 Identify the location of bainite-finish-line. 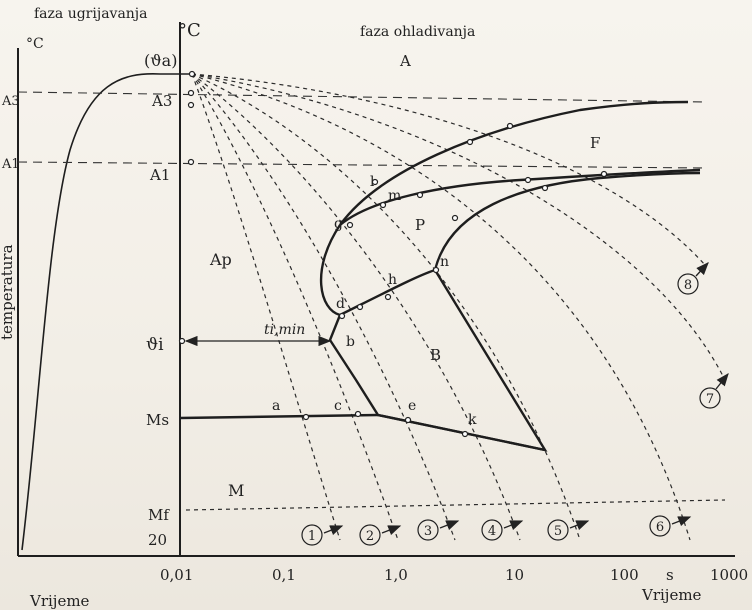
(461, 432).